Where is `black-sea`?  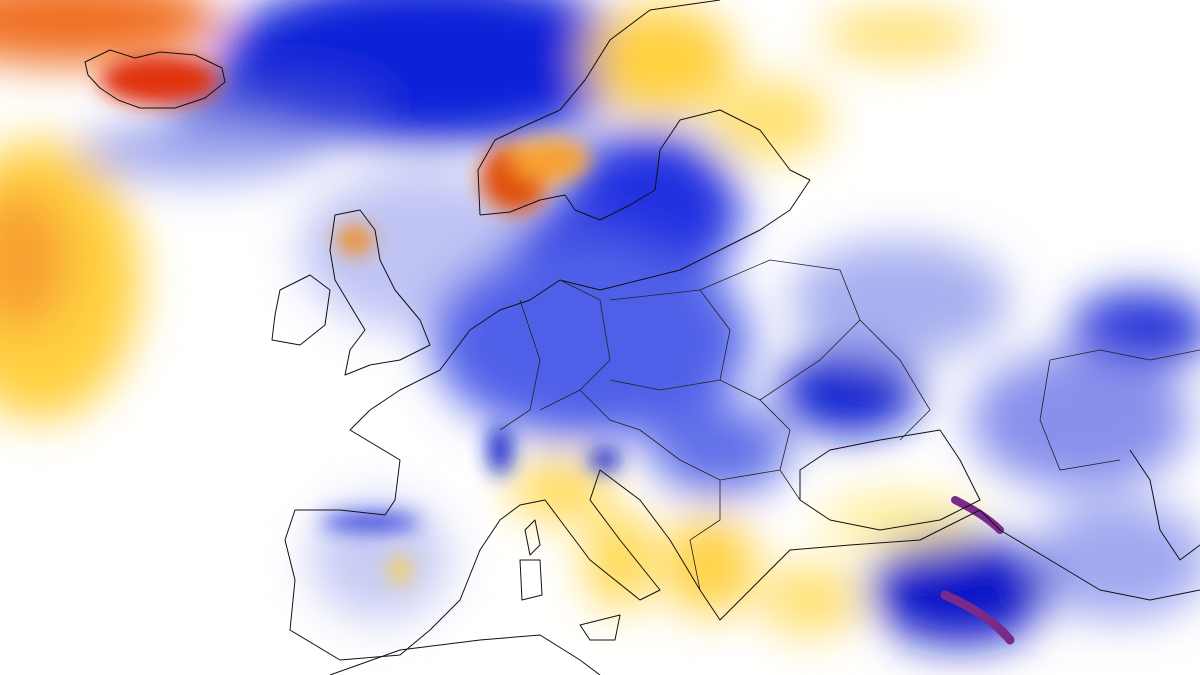
black-sea is located at coordinates (890, 480).